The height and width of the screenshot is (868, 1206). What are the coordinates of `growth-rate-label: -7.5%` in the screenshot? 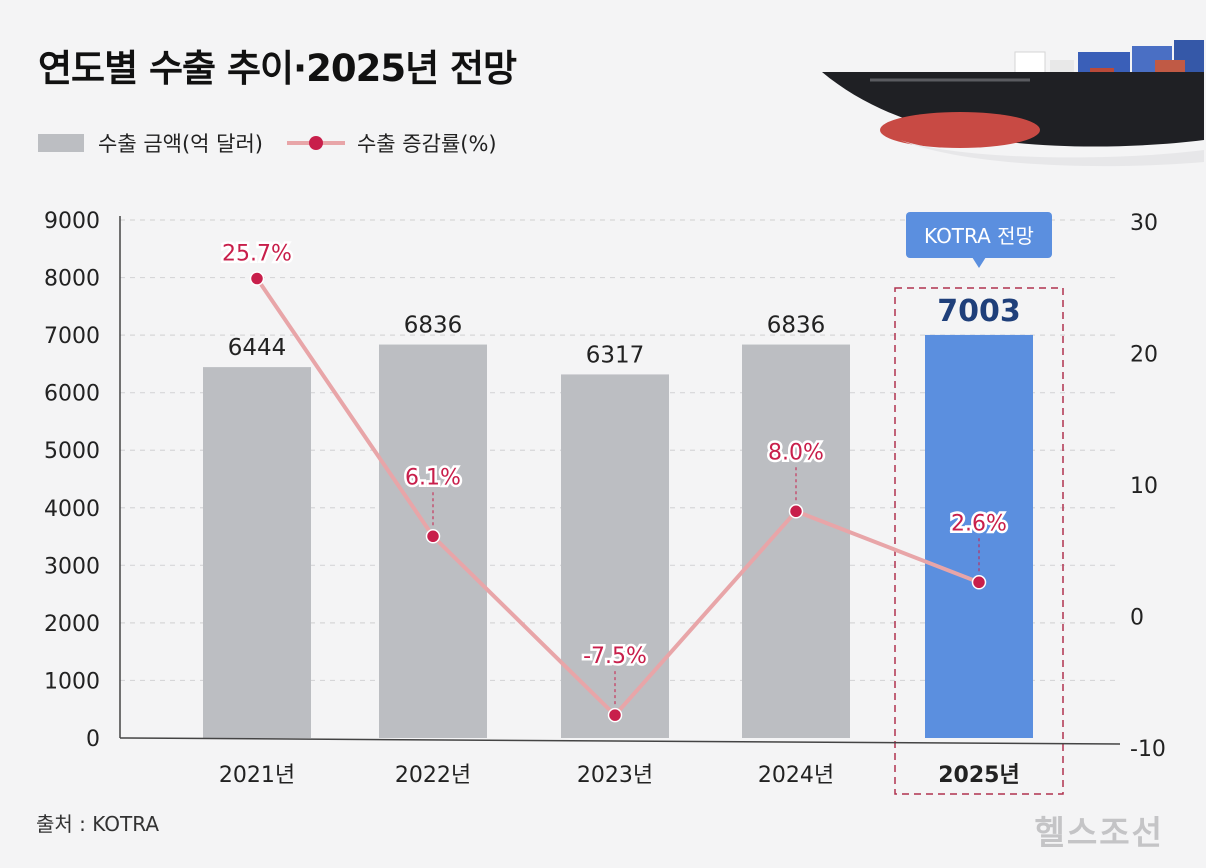 It's located at (615, 656).